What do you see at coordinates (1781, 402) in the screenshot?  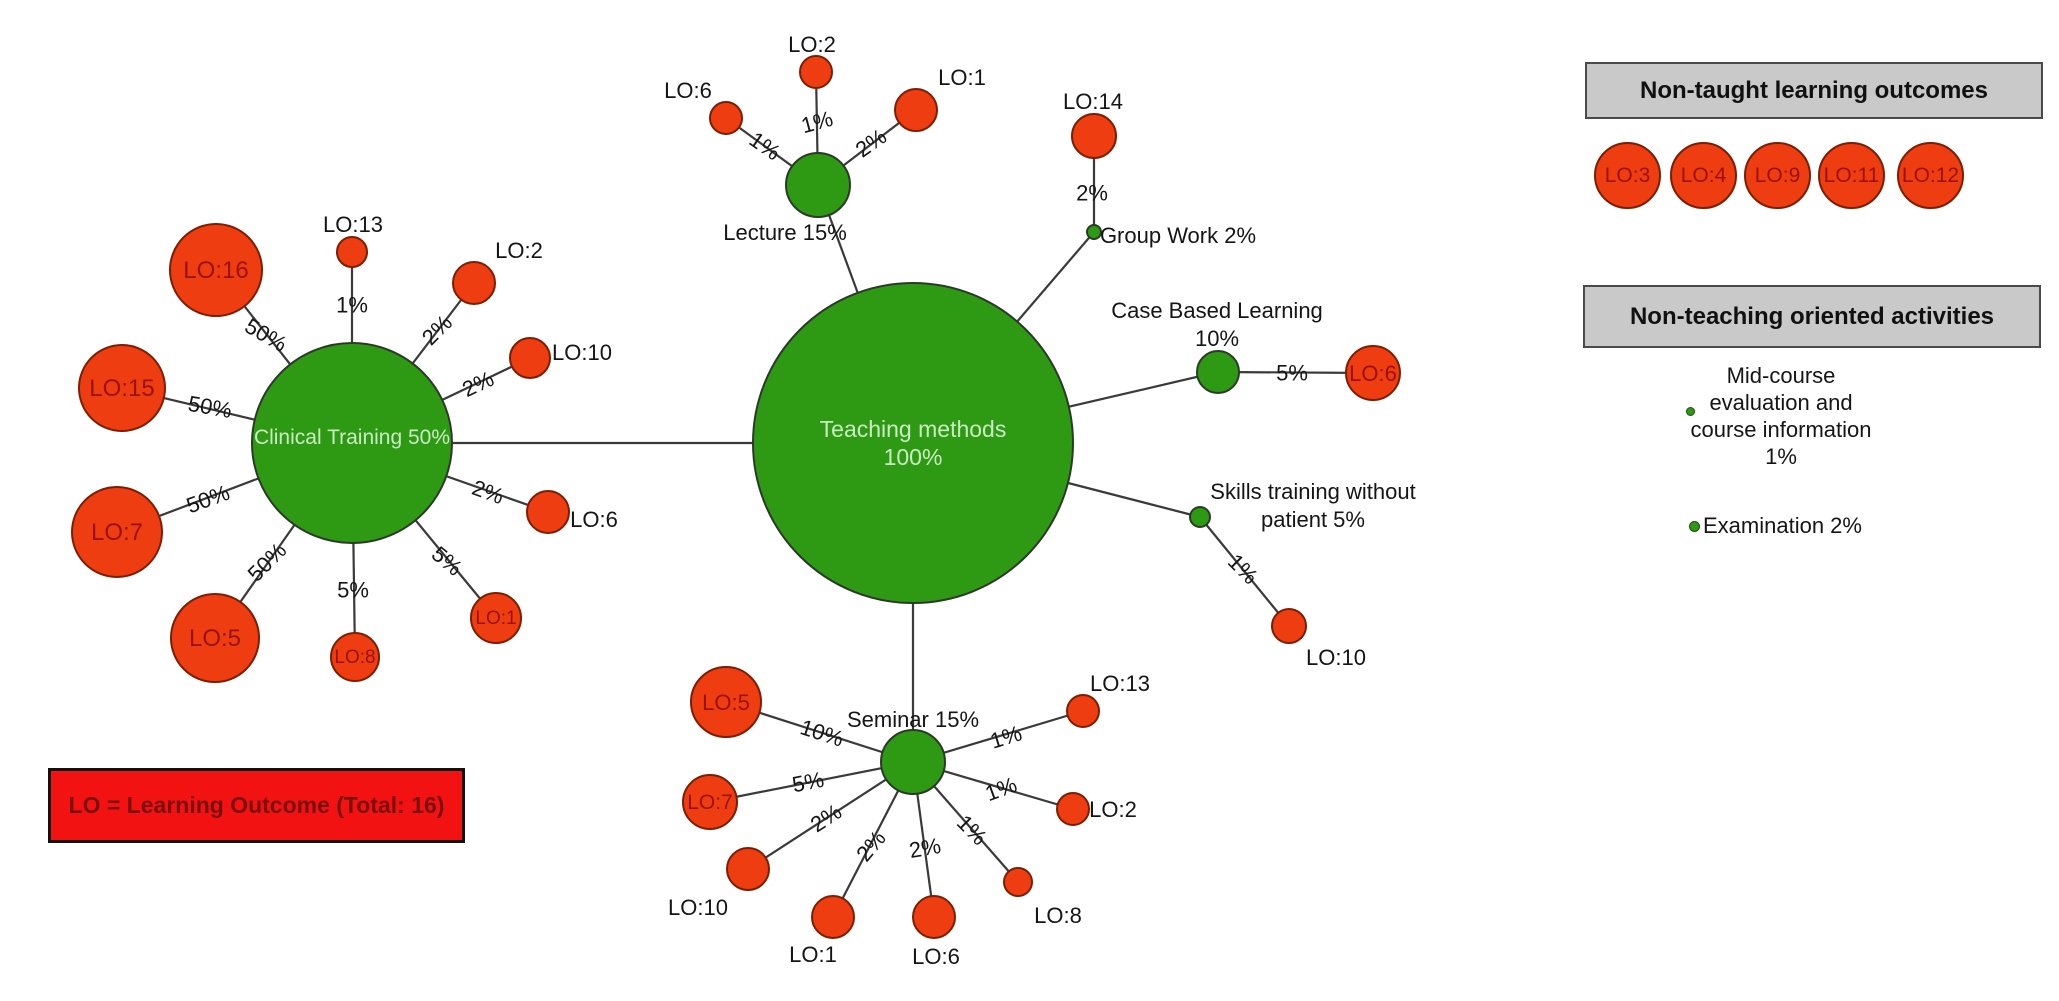 I see `midcourse-line: evaluation and` at bounding box center [1781, 402].